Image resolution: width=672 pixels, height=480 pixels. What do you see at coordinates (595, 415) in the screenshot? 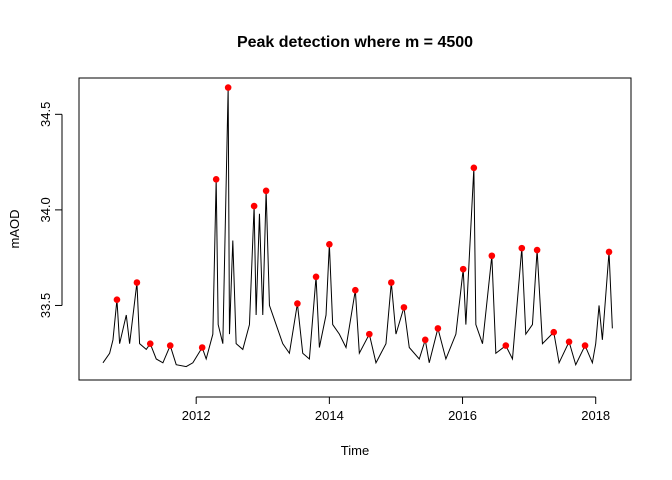
I see `x-tick-label: 2018` at bounding box center [595, 415].